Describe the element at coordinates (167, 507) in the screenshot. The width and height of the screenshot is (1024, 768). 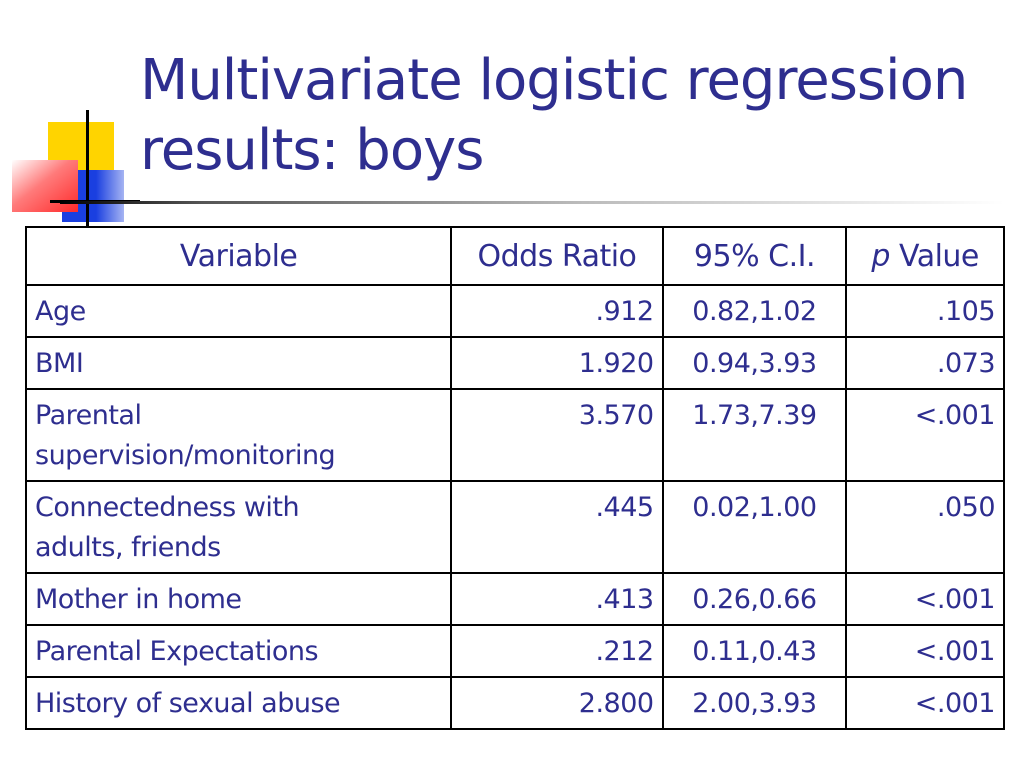
I see `variable-line-1: Connectedness with` at that location.